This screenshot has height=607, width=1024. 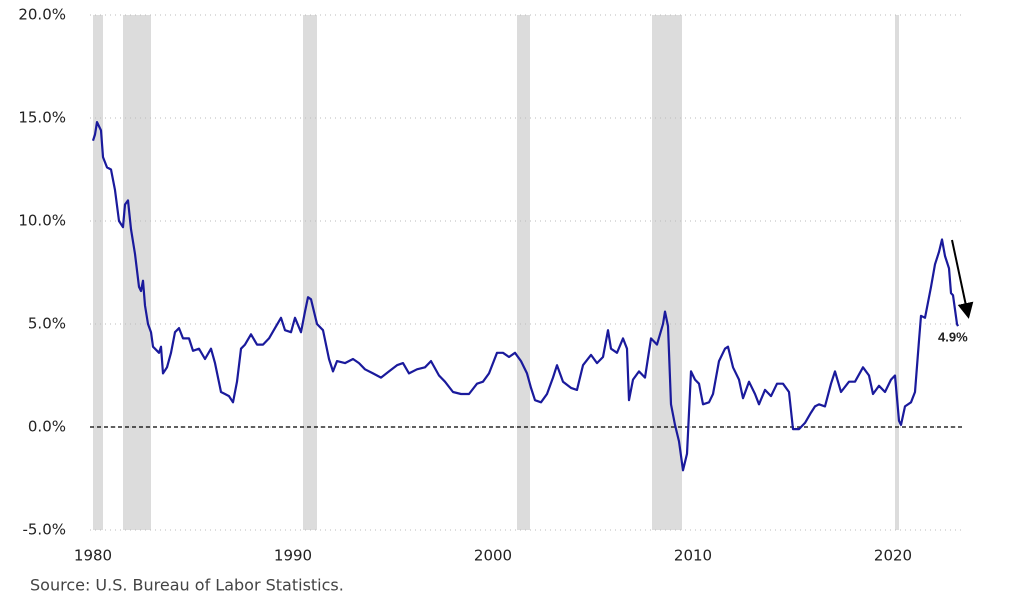 What do you see at coordinates (42, 221) in the screenshot?
I see `y-tick-label: 10.0%` at bounding box center [42, 221].